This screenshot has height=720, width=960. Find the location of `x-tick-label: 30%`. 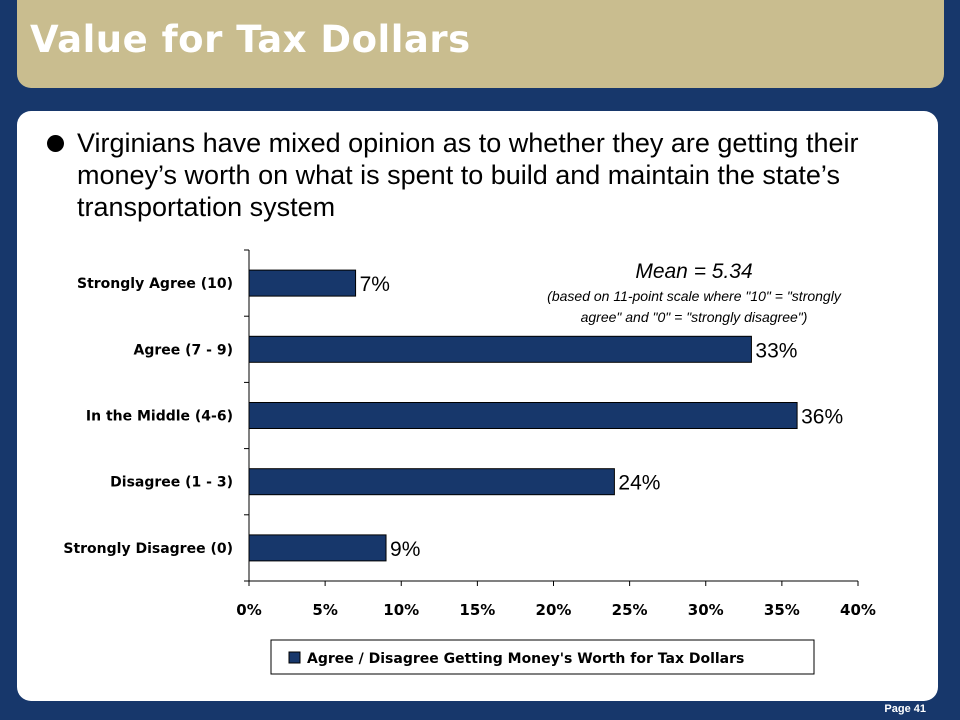

x-tick-label: 30% is located at coordinates (706, 610).